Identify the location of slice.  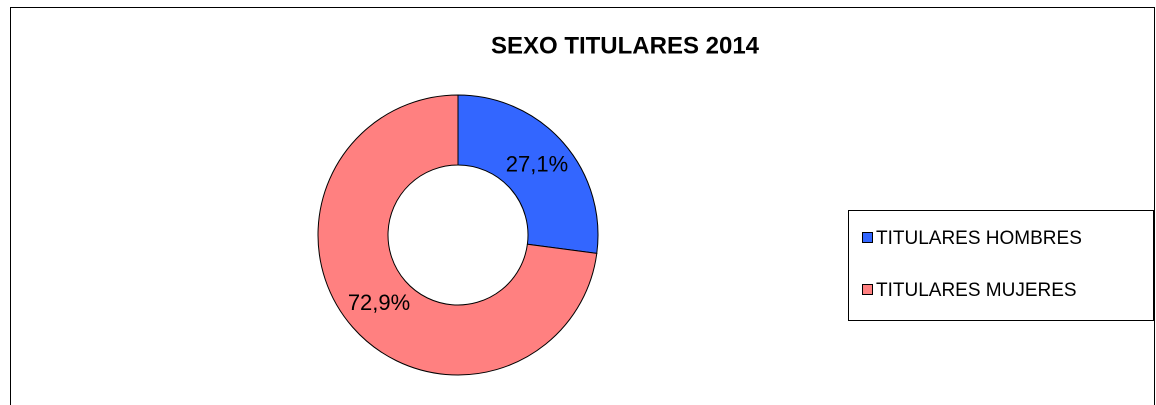
(528, 174).